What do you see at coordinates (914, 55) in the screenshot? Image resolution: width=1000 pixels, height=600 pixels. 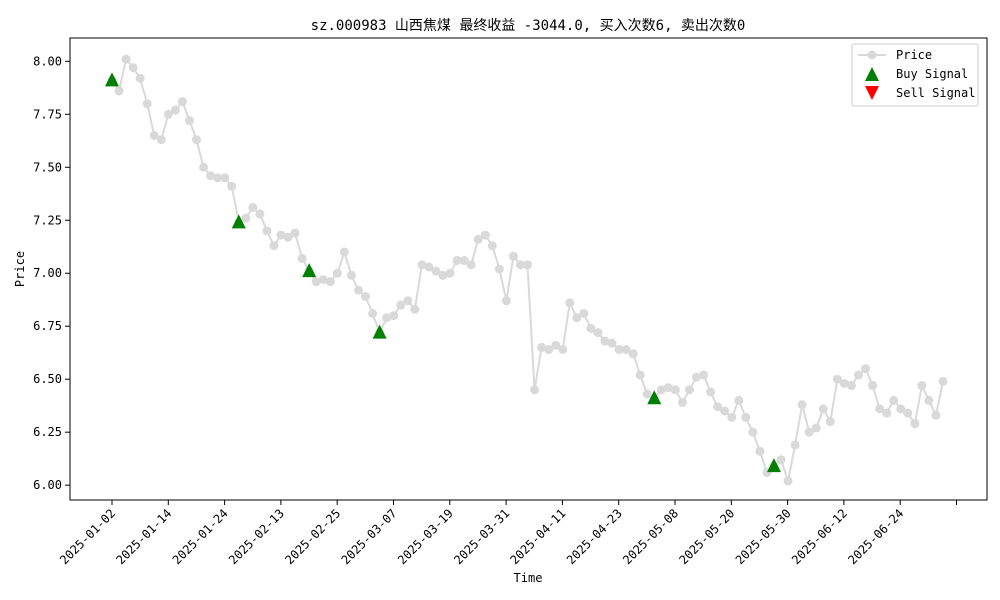 I see `legend-price-label: Price` at bounding box center [914, 55].